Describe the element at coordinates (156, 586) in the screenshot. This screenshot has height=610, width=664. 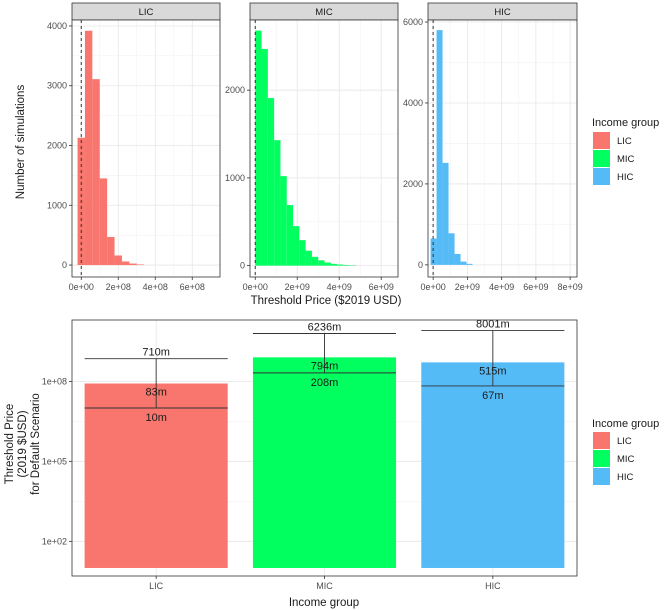
I see `bar-x-tick-label: LIC` at that location.